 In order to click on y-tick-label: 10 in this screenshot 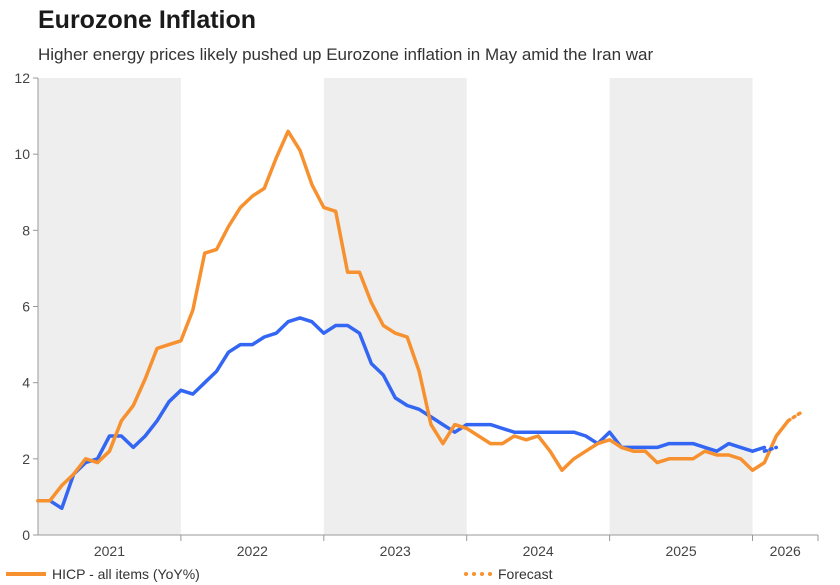, I will do `click(22, 154)`.